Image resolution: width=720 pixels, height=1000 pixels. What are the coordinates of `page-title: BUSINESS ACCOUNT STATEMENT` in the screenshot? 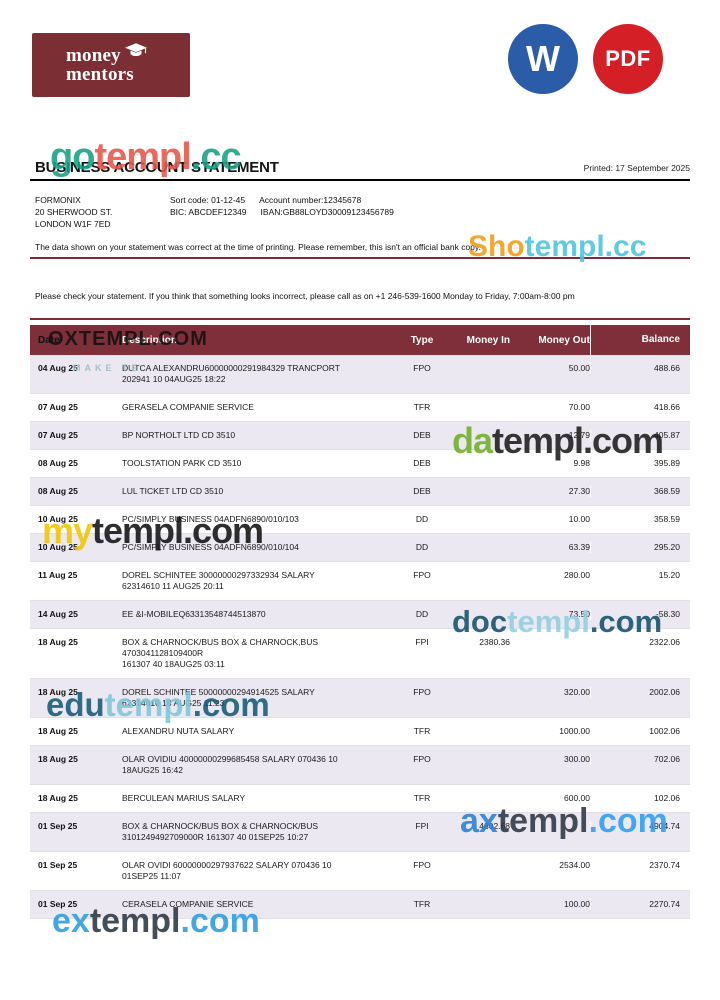 It's located at (157, 167).